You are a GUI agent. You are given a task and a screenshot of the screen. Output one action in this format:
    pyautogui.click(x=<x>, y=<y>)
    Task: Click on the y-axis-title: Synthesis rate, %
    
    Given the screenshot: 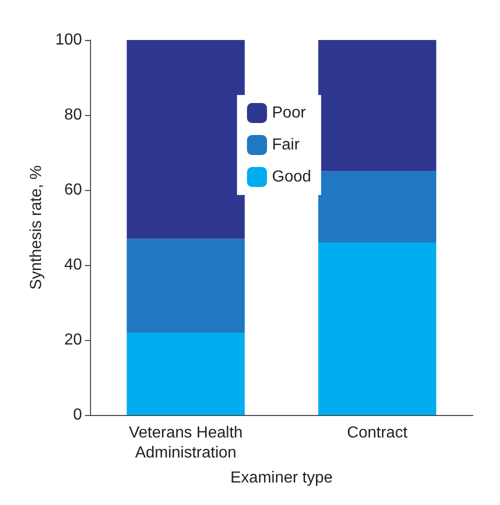 What is the action you would take?
    pyautogui.click(x=36, y=227)
    